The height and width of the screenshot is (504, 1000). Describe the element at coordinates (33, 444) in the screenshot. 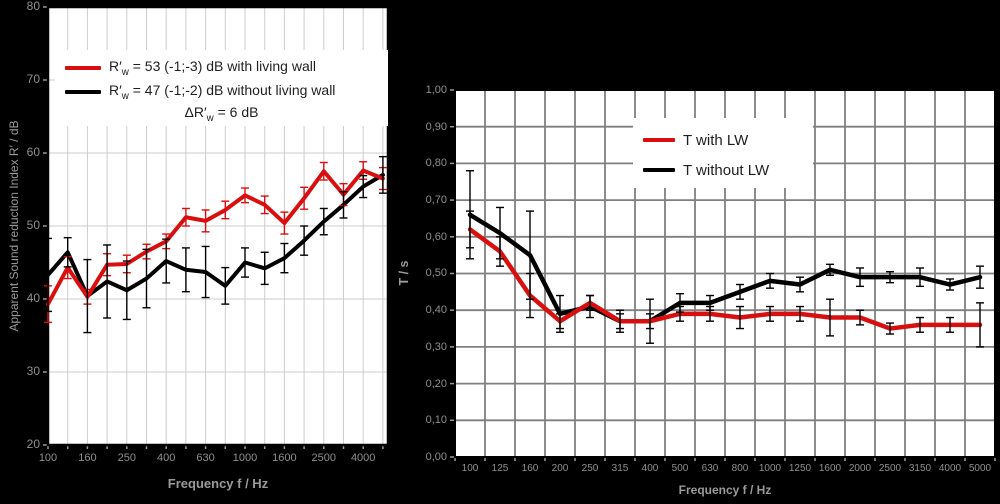

I see `y-tick-label: 20` at that location.